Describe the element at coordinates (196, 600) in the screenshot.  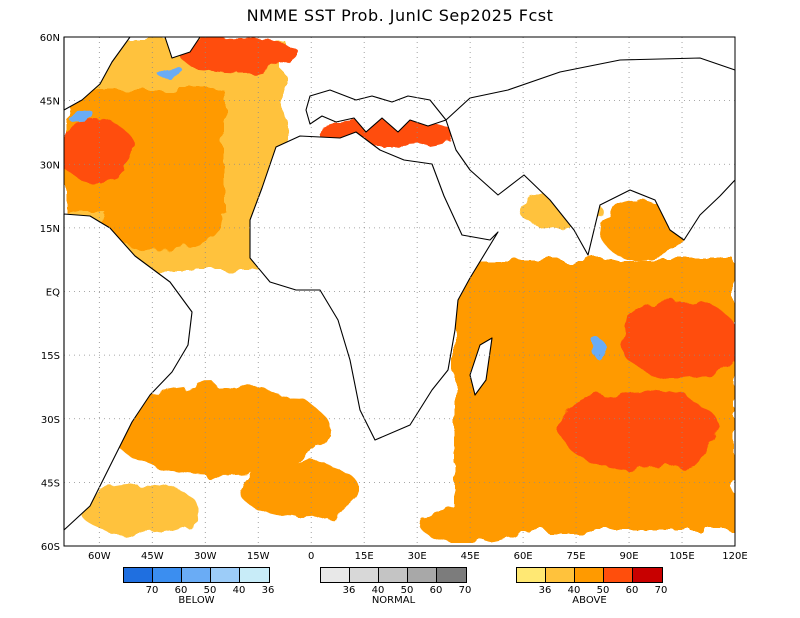
I see `legend-below-label: BELOW` at that location.